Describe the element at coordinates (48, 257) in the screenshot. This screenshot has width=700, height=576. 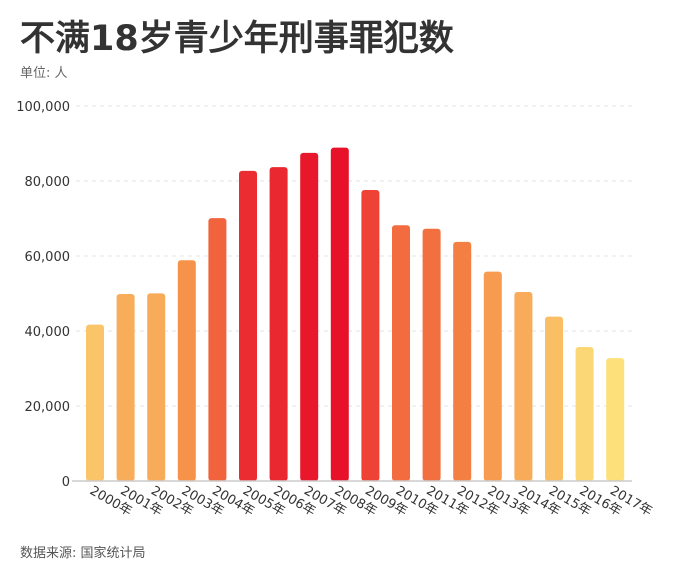
I see `y-tick-label: 60,000` at that location.